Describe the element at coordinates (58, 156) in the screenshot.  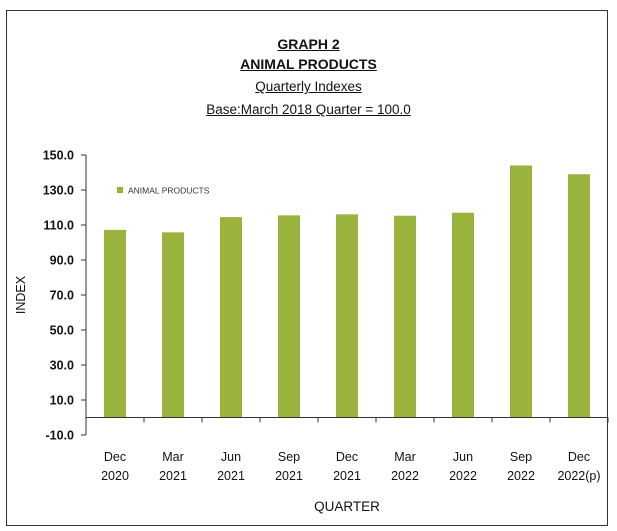
I see `y-tick-label: 150.0` at that location.